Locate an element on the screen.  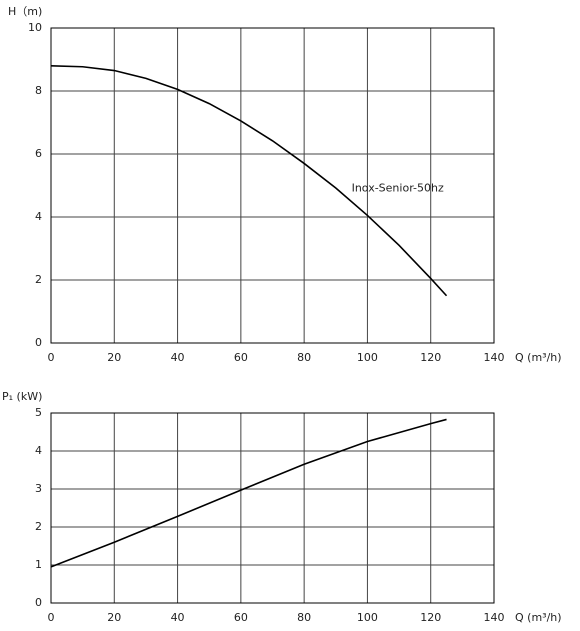
y-axis-label: P₁ (kW) is located at coordinates (22, 396).